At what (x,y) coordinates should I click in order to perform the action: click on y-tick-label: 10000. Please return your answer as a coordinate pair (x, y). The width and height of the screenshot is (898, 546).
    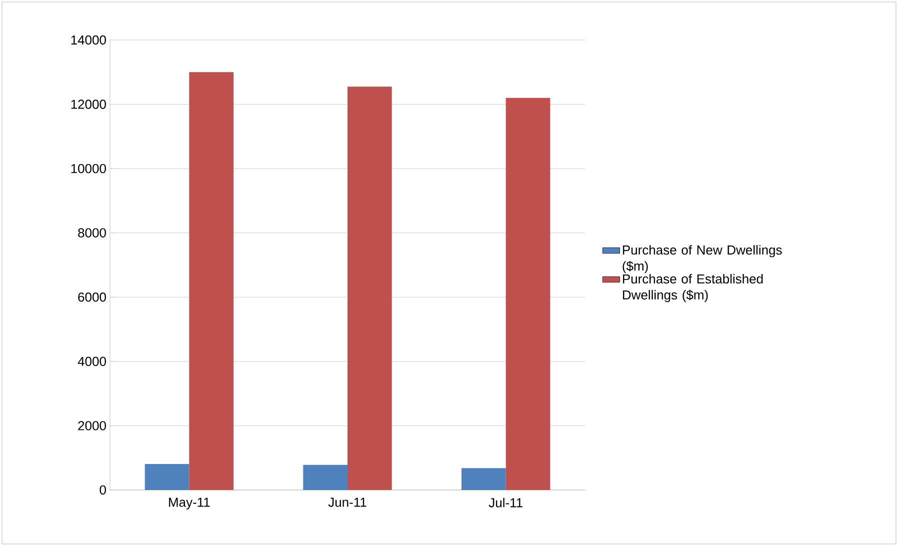
    Looking at the image, I should click on (88, 169).